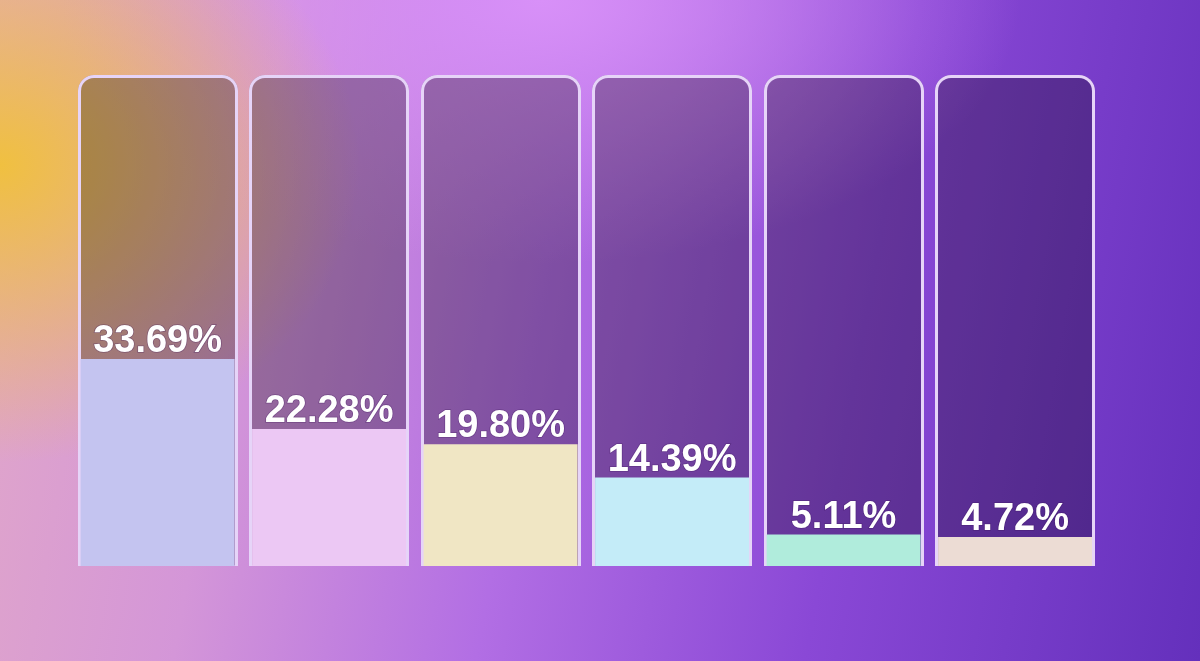 The width and height of the screenshot is (1200, 661). I want to click on data-label: 19.80%, so click(501, 424).